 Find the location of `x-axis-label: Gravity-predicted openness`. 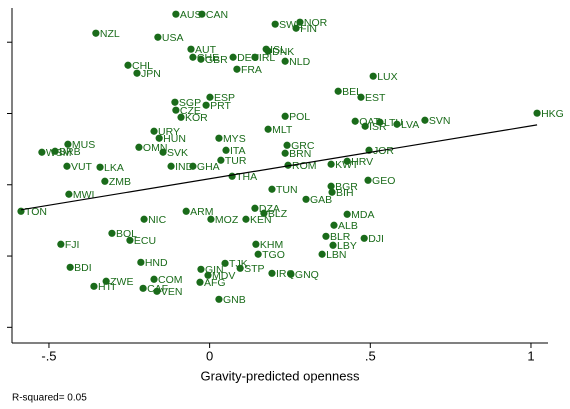

x-axis-label: Gravity-predicted openness is located at coordinates (280, 375).